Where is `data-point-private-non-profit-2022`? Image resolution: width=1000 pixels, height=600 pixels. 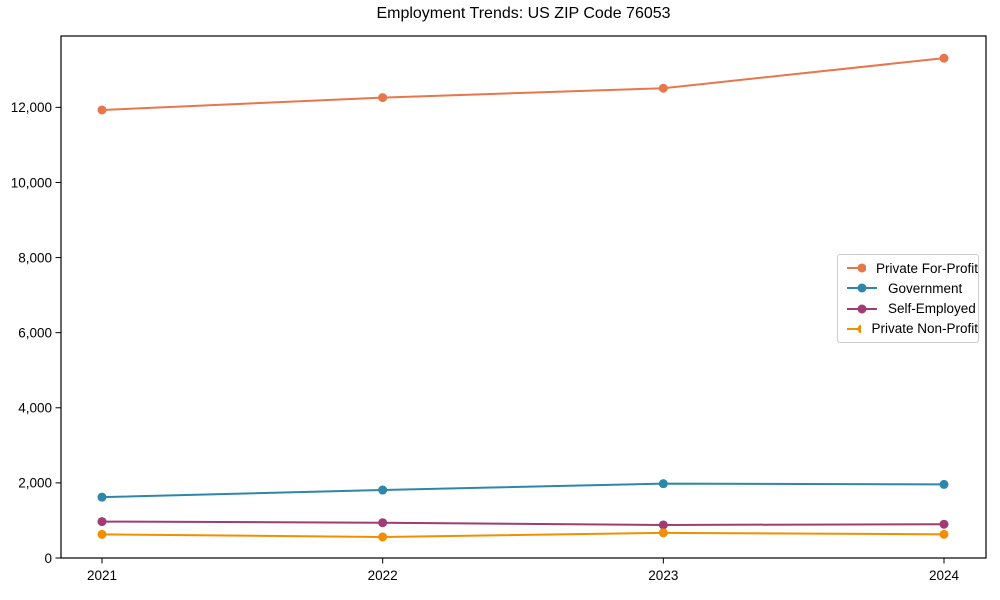
data-point-private-non-profit-2022 is located at coordinates (383, 537).